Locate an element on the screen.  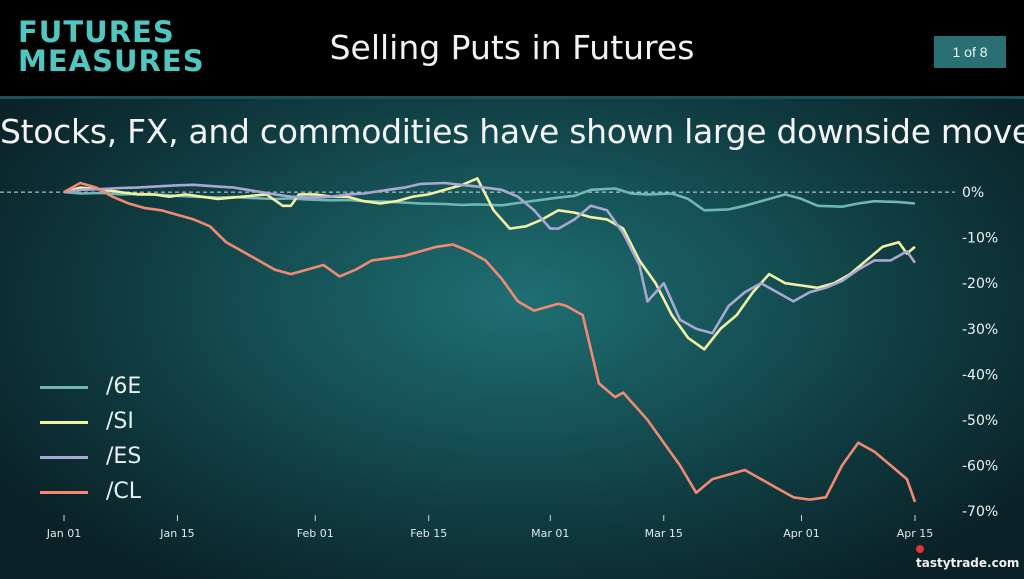
y-tick-label: -70% is located at coordinates (980, 512).